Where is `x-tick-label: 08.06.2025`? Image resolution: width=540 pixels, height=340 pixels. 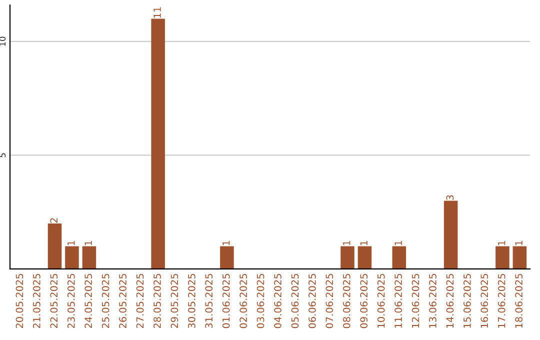
x-tick-label: 08.06.2025 is located at coordinates (346, 301).